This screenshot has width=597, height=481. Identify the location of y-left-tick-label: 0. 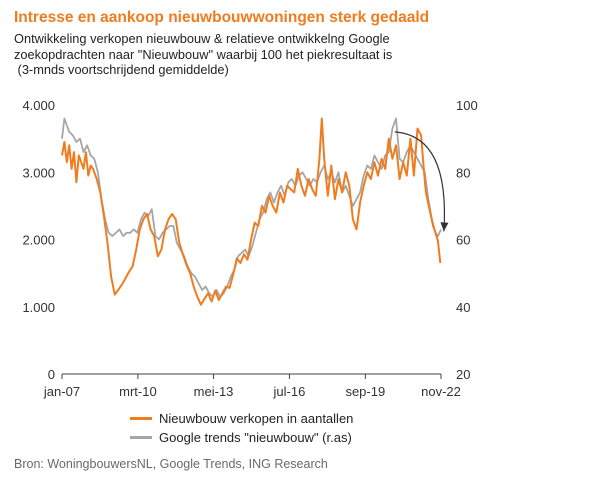
(51, 374).